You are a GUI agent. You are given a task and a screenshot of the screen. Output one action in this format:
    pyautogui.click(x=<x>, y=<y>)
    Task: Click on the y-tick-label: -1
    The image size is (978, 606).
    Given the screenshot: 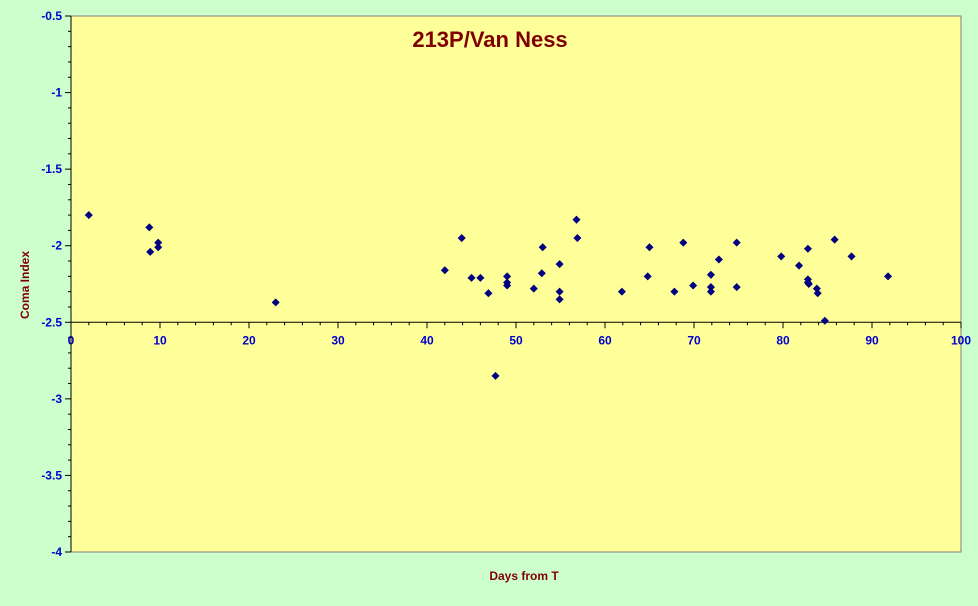 What is the action you would take?
    pyautogui.click(x=56, y=93)
    